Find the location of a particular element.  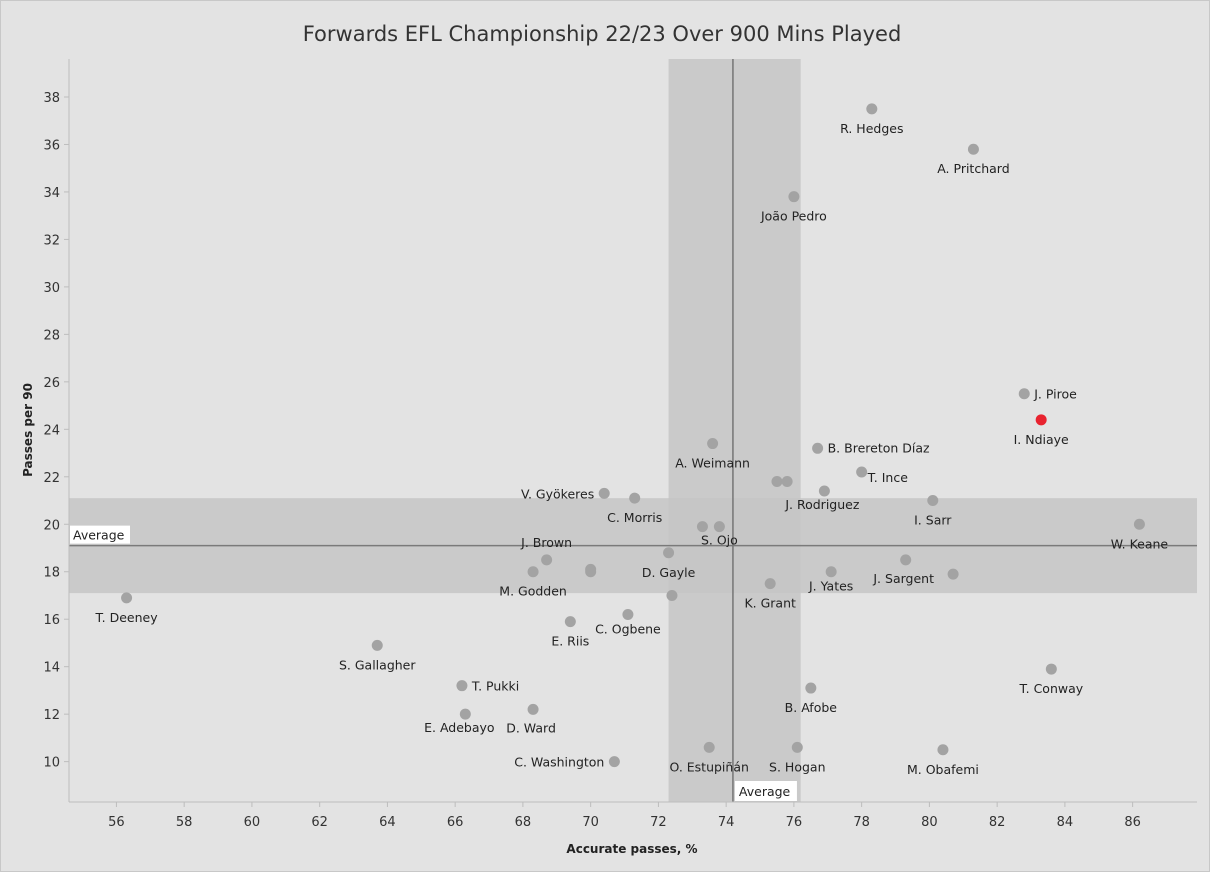

point-label: T. Conway is located at coordinates (1050, 688).